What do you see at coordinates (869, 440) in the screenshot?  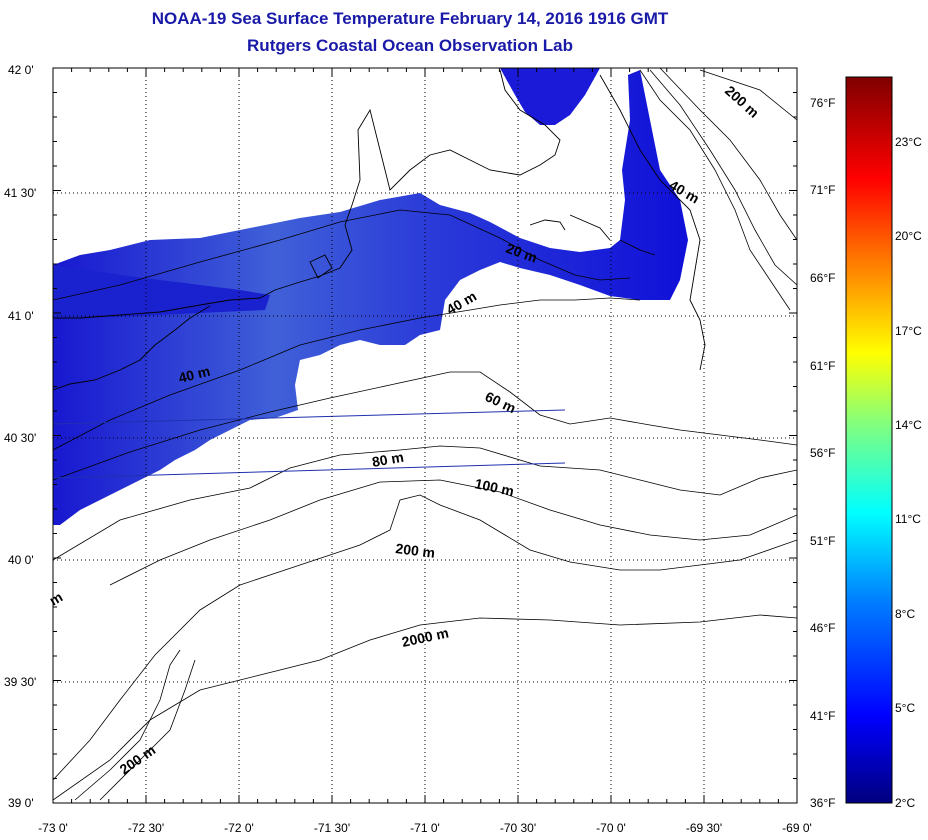 I see `colorbar` at bounding box center [869, 440].